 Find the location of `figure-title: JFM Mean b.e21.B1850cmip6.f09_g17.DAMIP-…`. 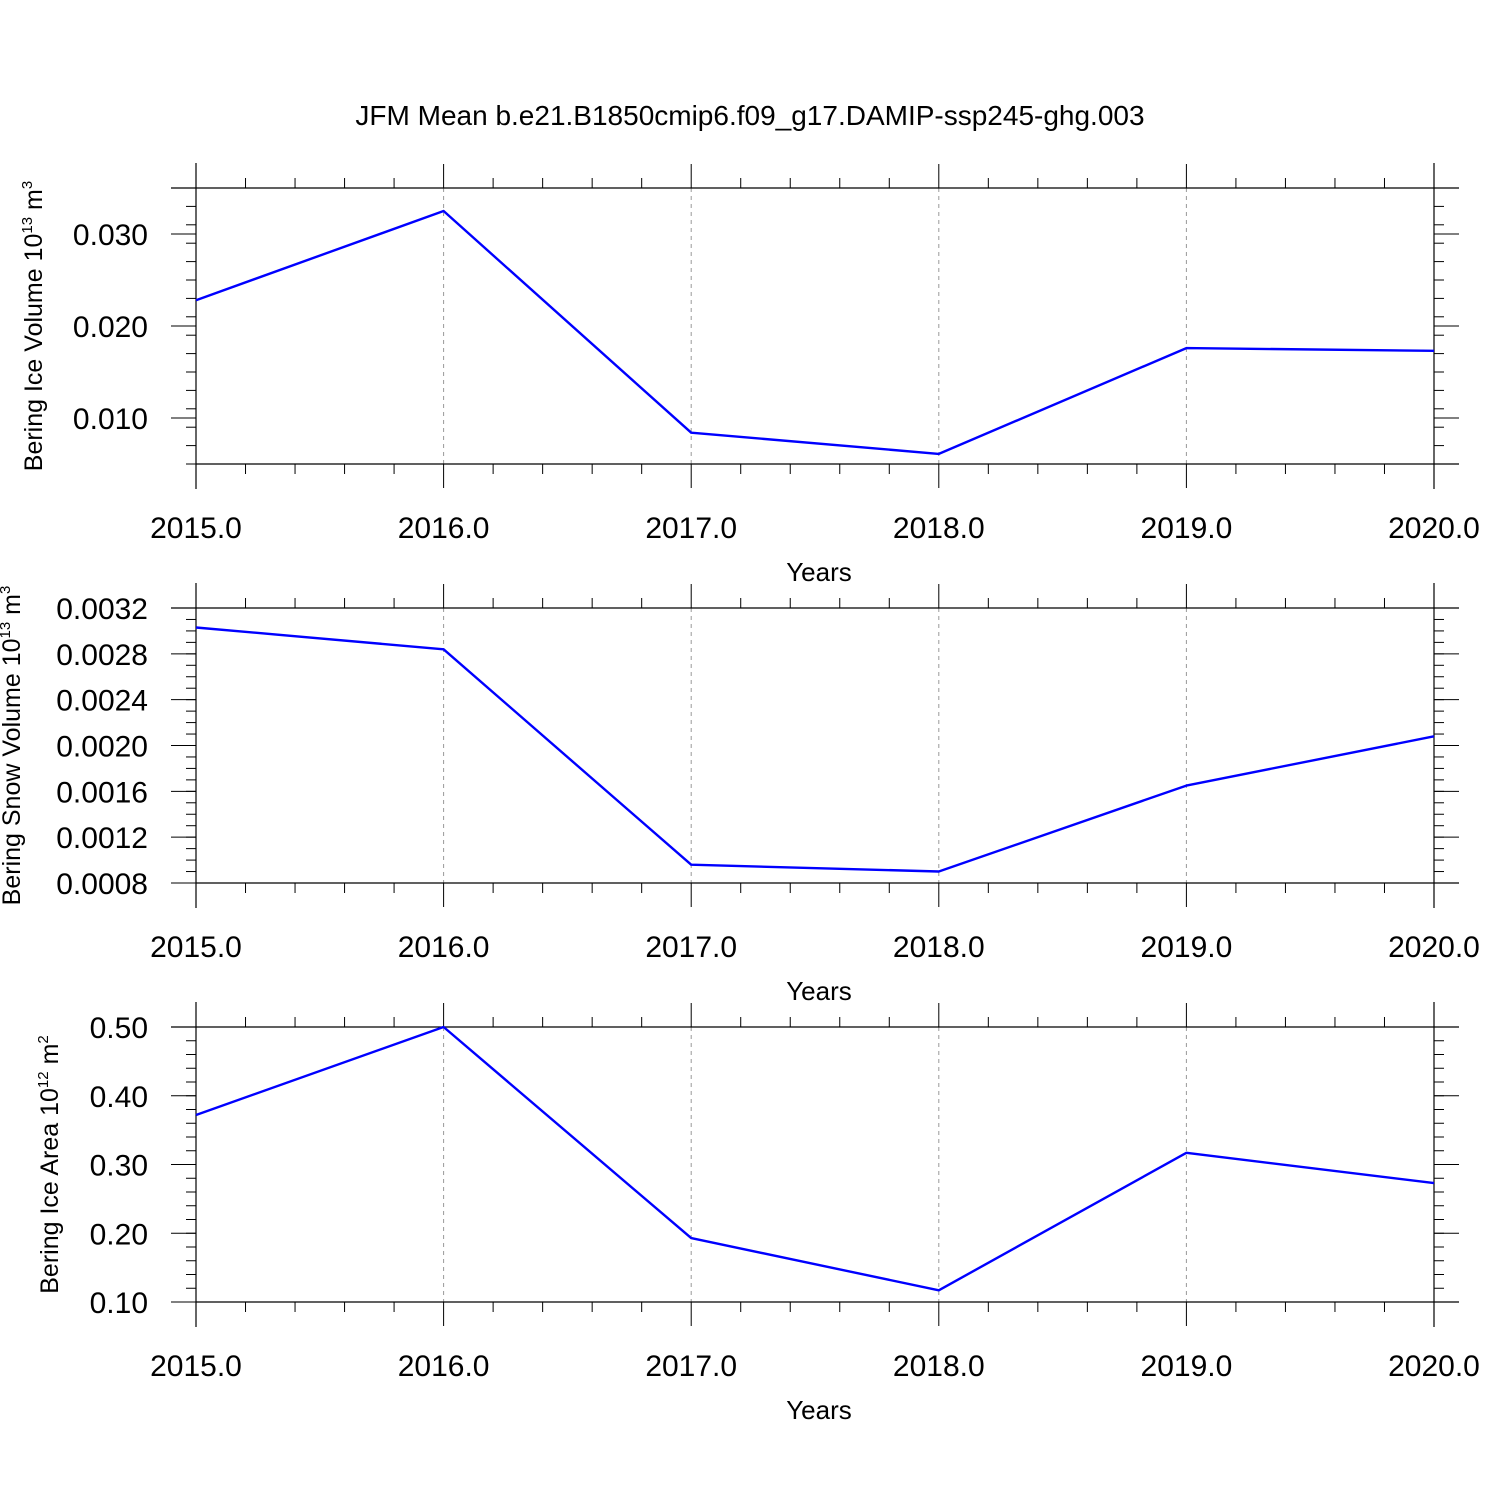

figure-title: JFM Mean b.e21.B1850cmip6.f09_g17.DAMIP-… is located at coordinates (749, 115).